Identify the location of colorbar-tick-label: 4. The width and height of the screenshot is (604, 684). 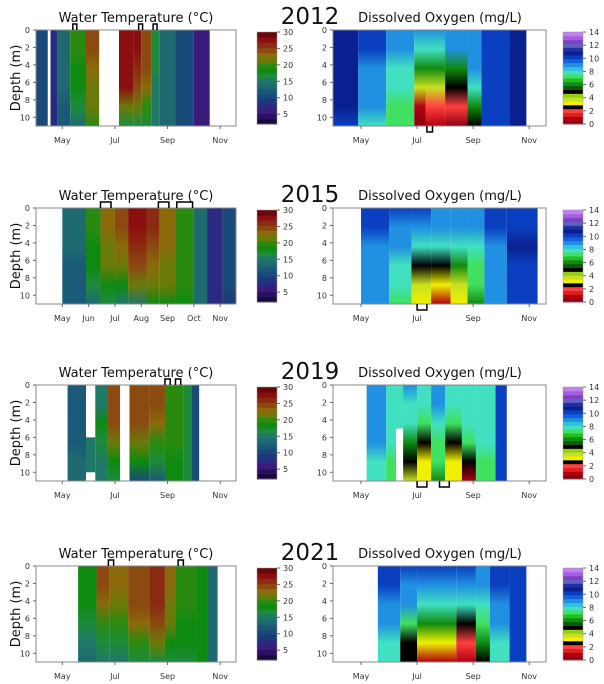
(591, 98).